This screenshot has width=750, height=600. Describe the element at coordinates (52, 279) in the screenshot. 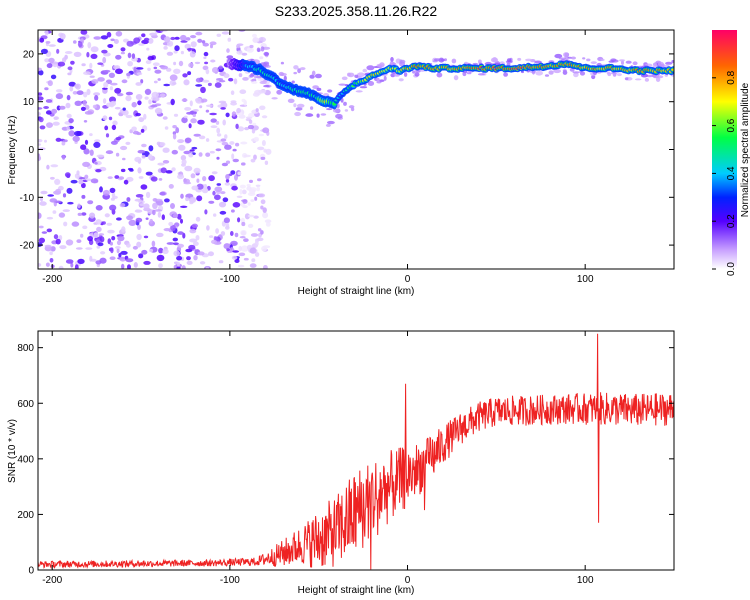

I see `spectrogram-xtick-label: -200` at that location.